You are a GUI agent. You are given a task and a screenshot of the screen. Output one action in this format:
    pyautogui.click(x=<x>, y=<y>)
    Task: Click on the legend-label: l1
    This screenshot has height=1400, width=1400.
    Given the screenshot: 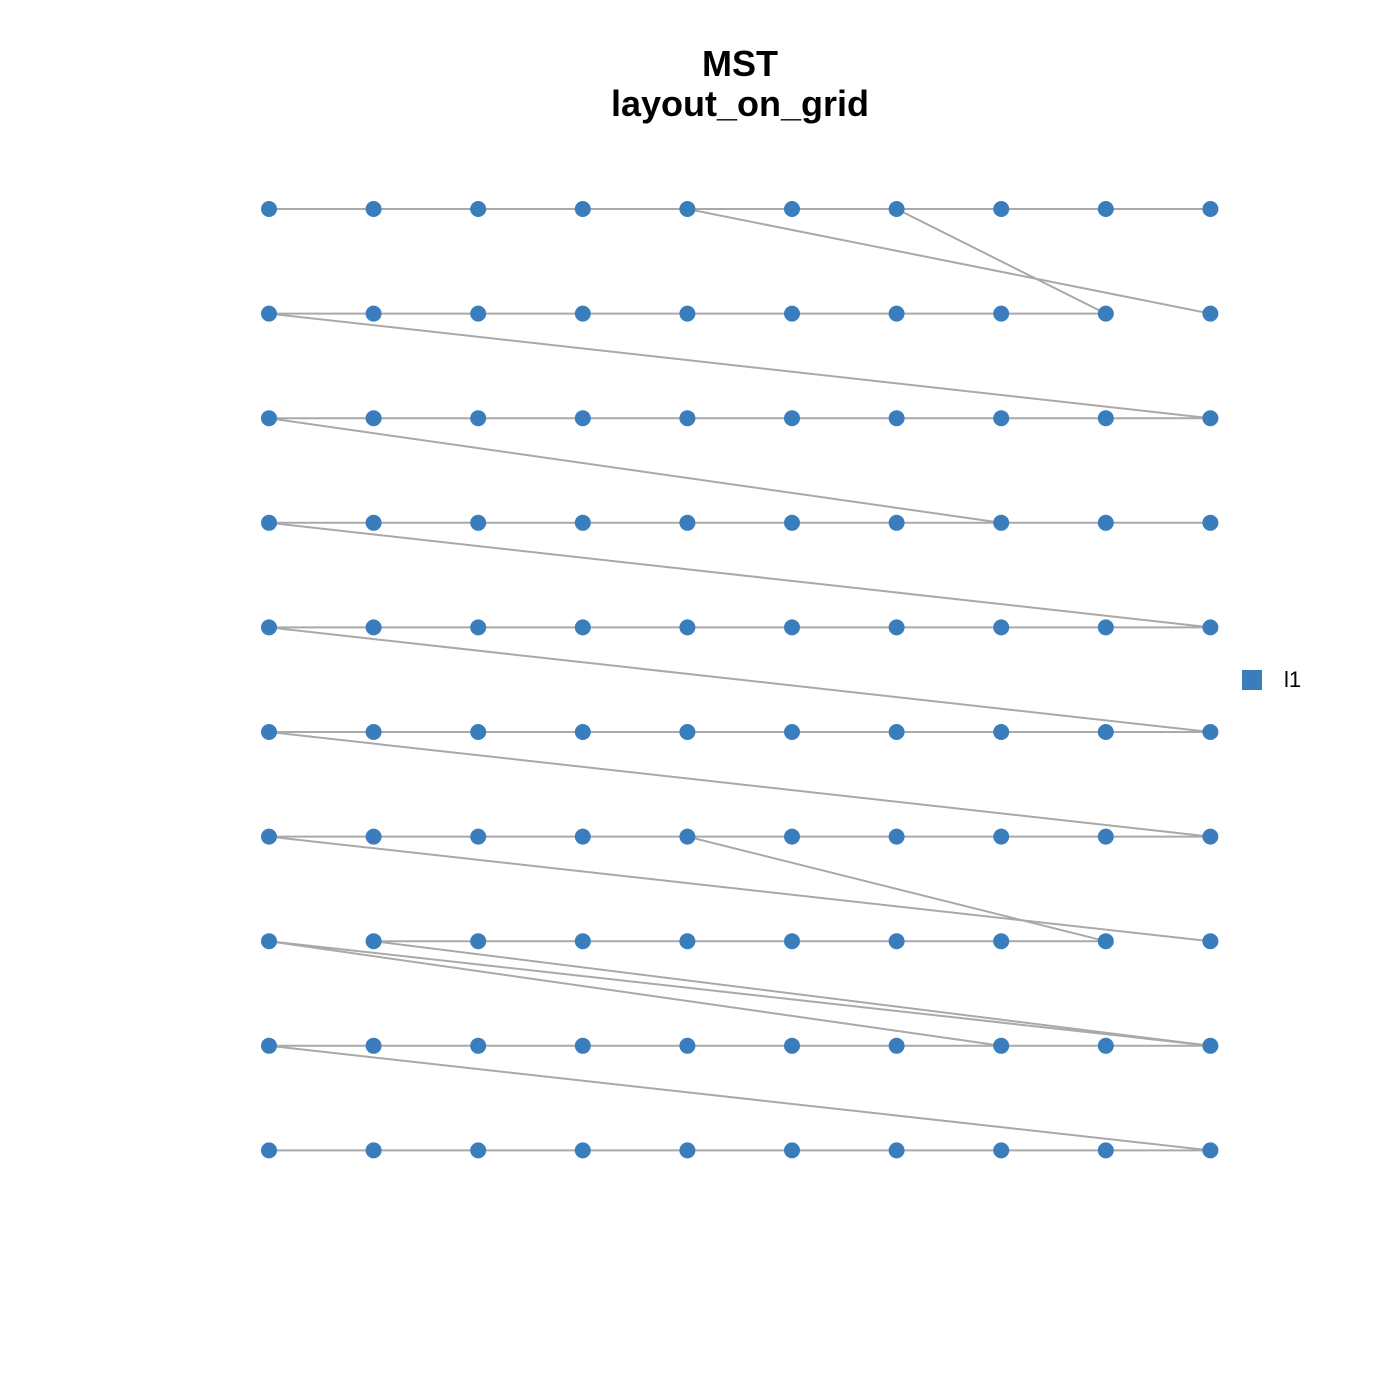 What is the action you would take?
    pyautogui.click(x=1292, y=679)
    